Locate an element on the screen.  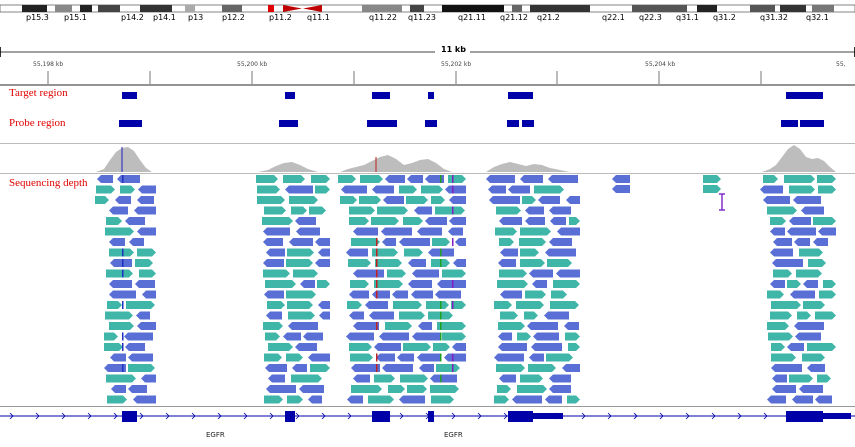
genomic-ruler: 11 kb is located at coordinates (427, 63).